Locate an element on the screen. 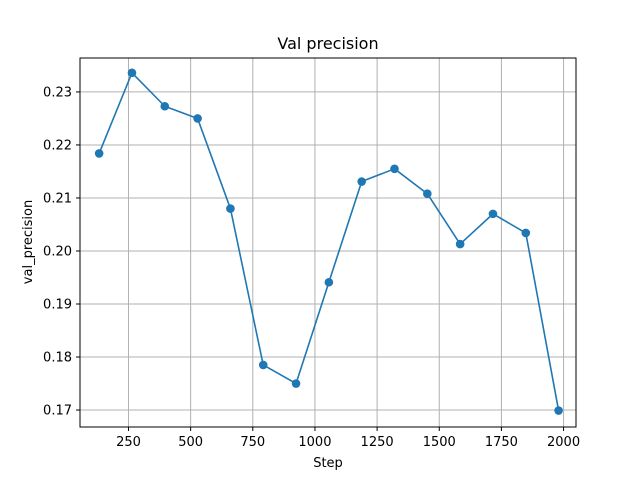 This screenshot has height=480, width=640. y-tick-label: 0.17 is located at coordinates (57, 411).